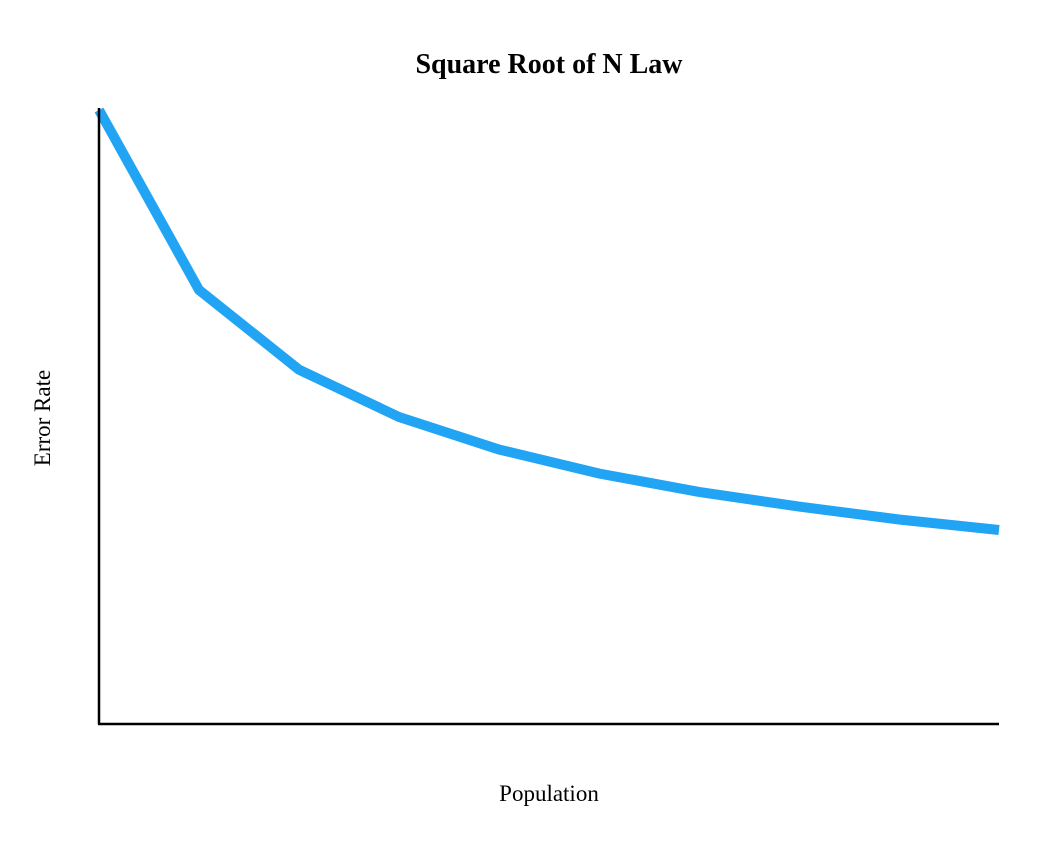 Image resolution: width=1058 pixels, height=856 pixels. What do you see at coordinates (549, 793) in the screenshot?
I see `x-axis-label: Population` at bounding box center [549, 793].